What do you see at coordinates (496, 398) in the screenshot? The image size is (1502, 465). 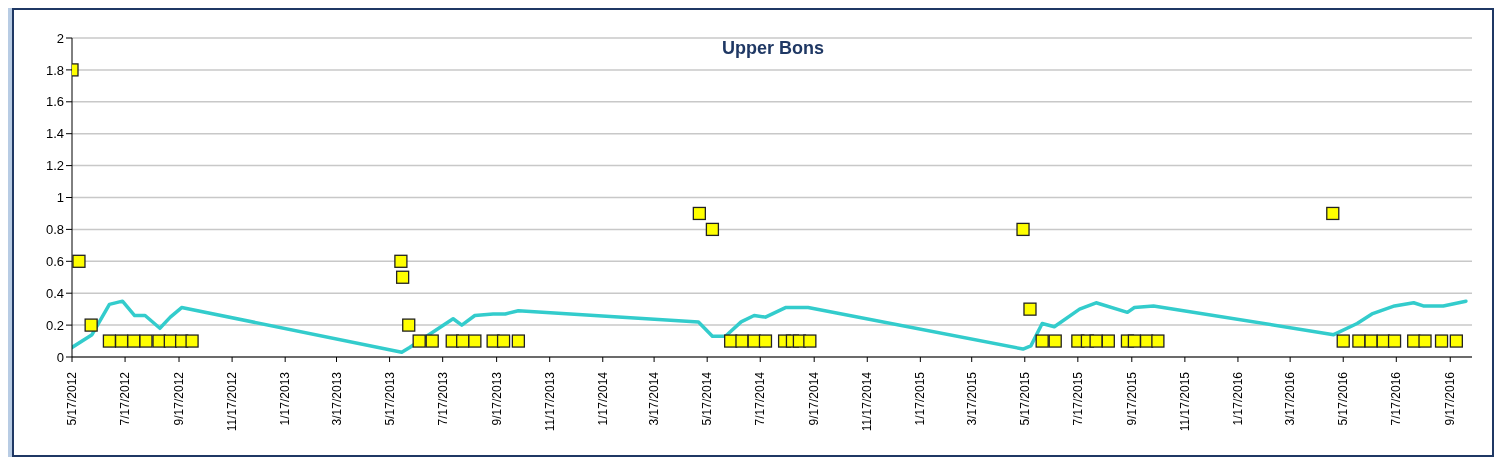 I see `x-tick-label: 9/17/2013` at bounding box center [496, 398].